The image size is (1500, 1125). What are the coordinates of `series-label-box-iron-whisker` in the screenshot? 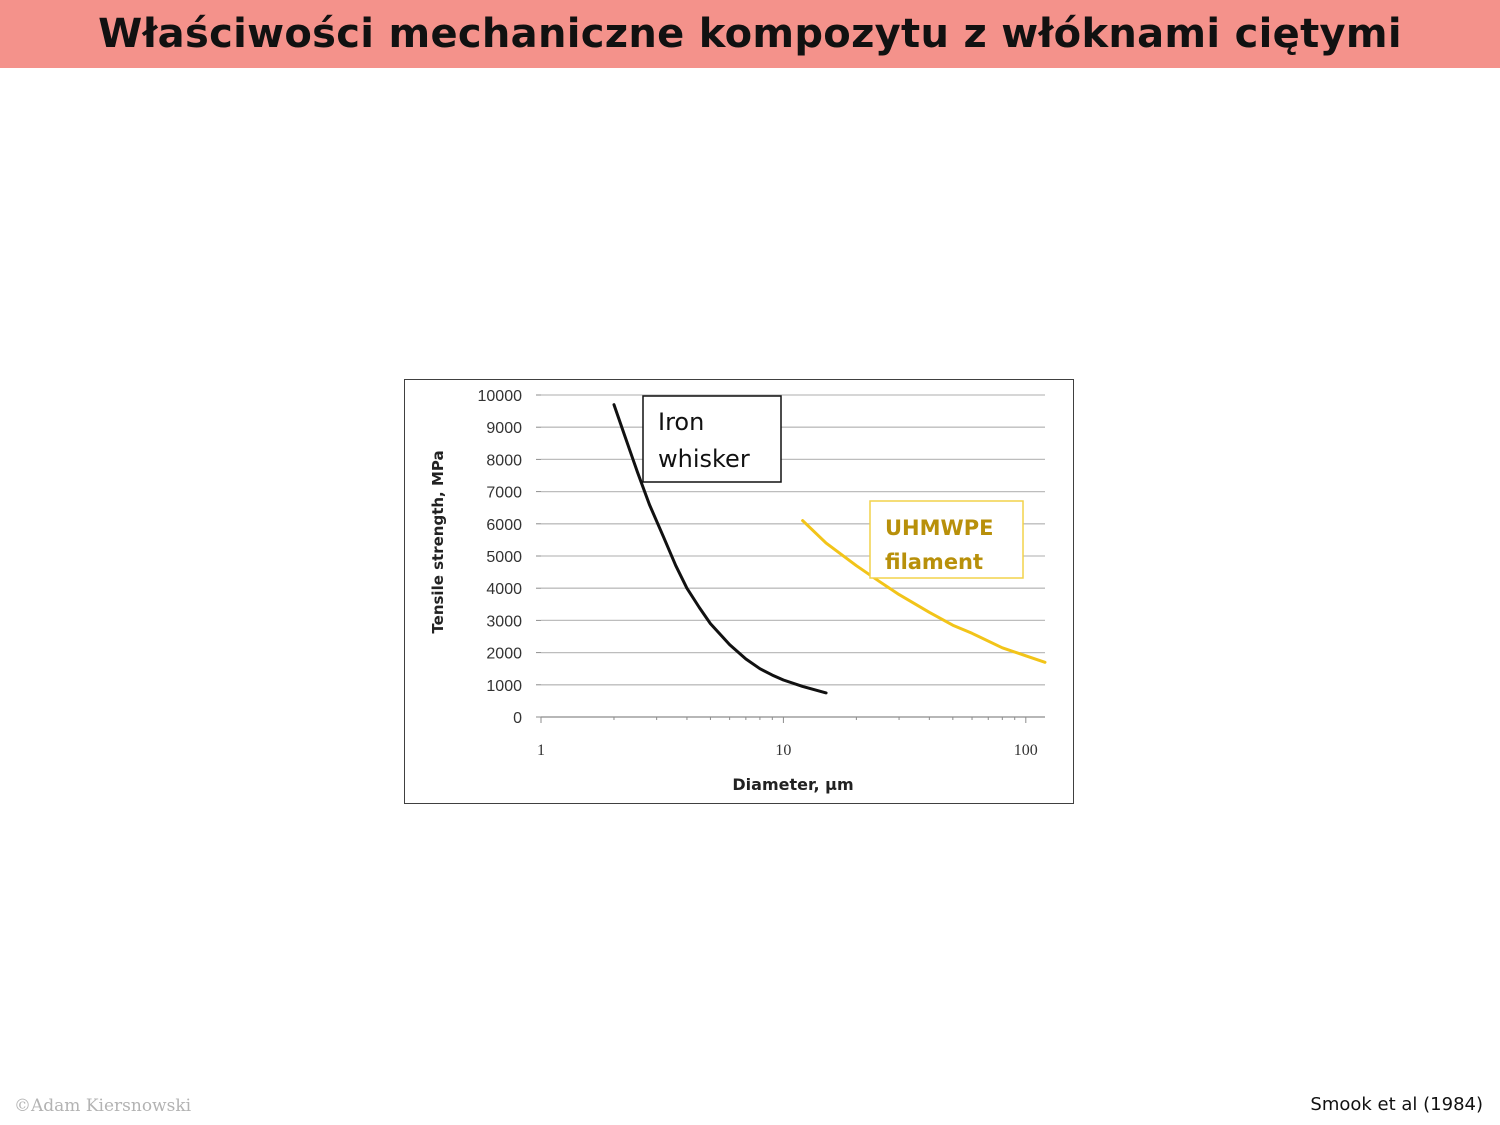 It's located at (712, 439).